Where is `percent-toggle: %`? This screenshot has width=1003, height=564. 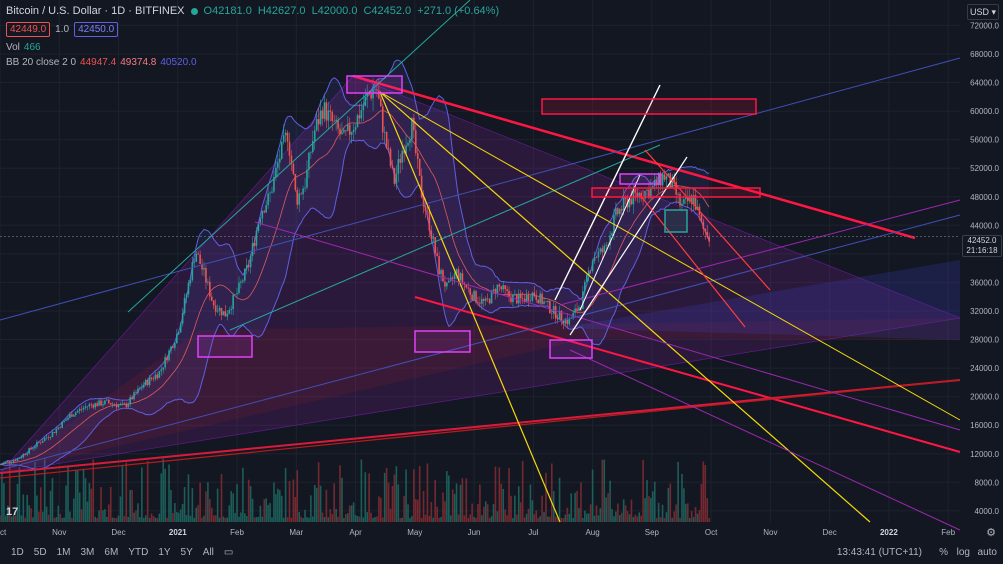 percent-toggle: % is located at coordinates (943, 552).